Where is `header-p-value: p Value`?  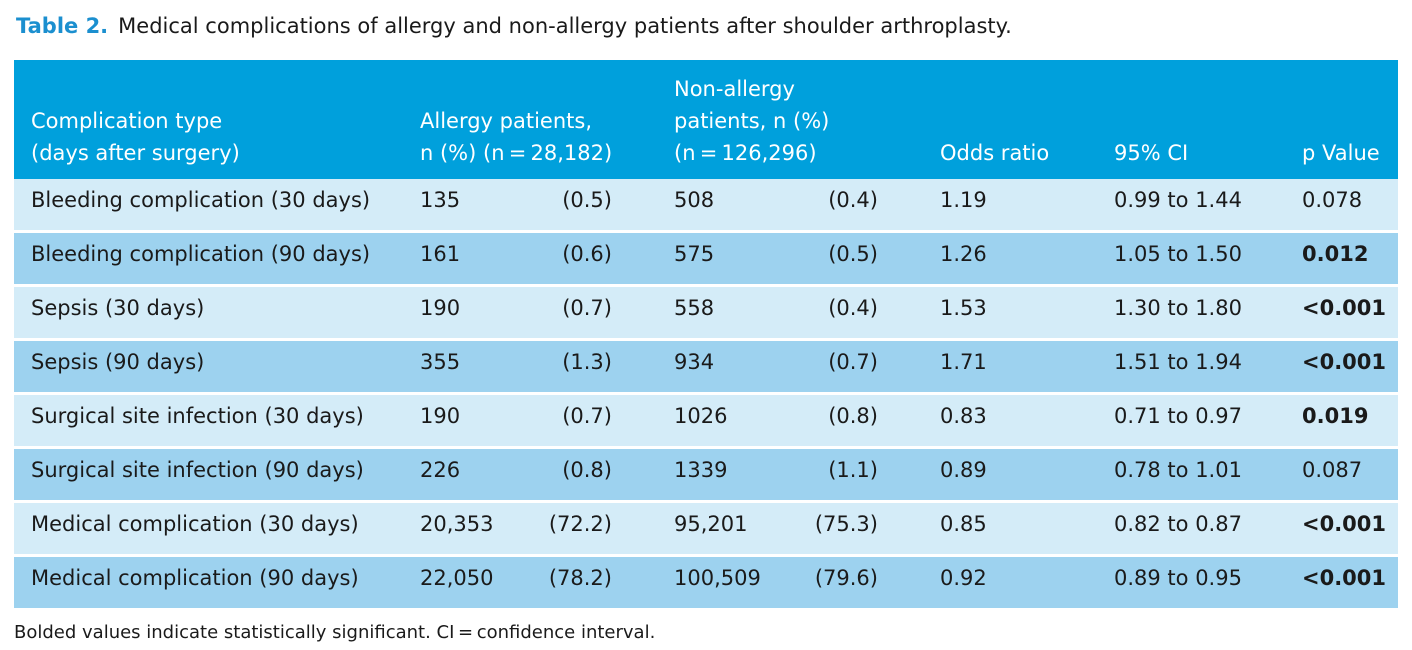 header-p-value: p Value is located at coordinates (1341, 153).